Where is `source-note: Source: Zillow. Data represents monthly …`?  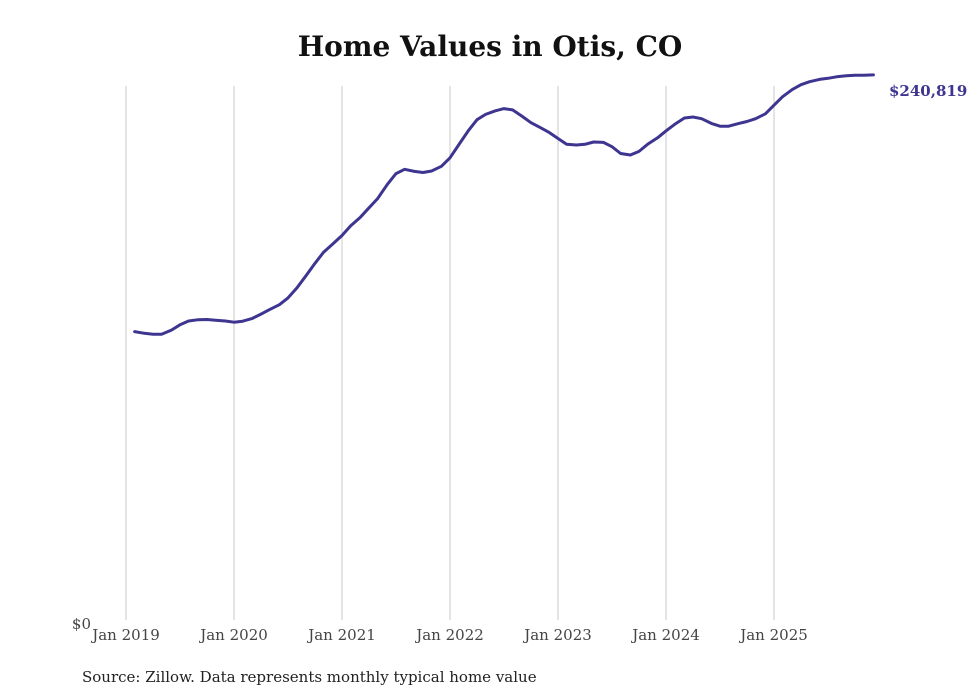
source-note: Source: Zillow. Data represents monthly … is located at coordinates (309, 677).